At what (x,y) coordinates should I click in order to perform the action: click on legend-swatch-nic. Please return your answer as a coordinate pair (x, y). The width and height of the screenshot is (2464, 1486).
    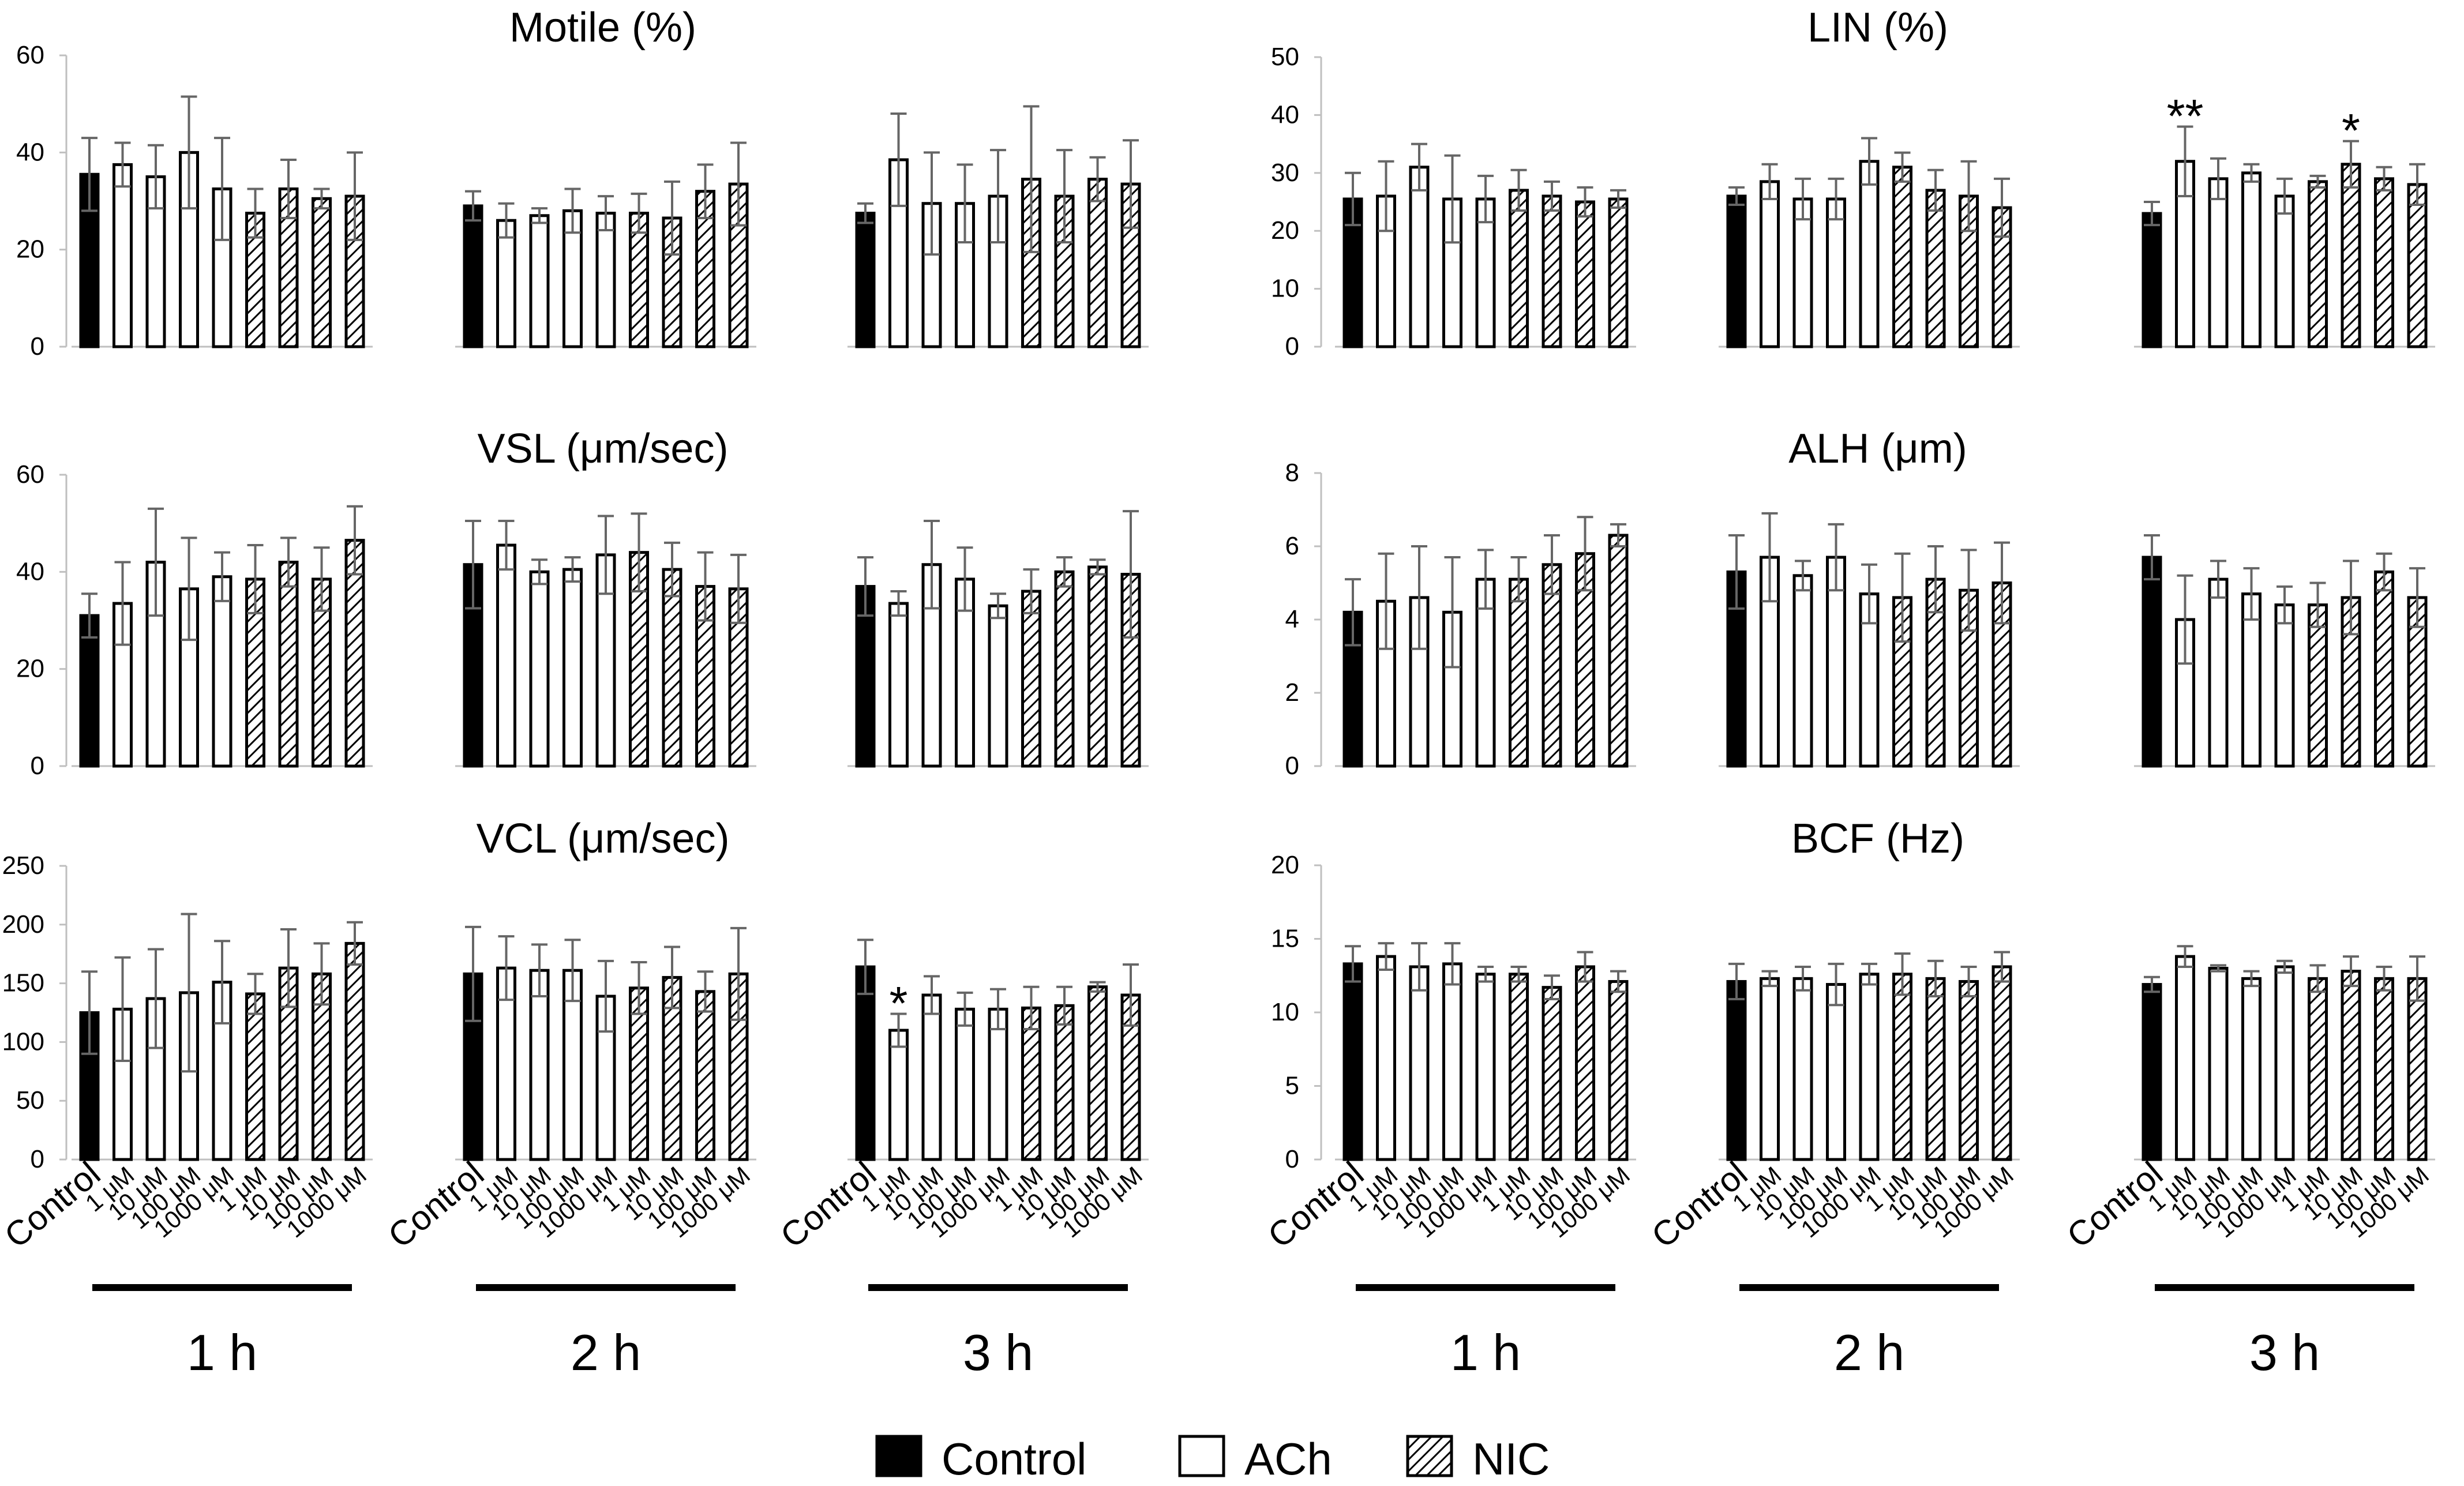
    Looking at the image, I should click on (1429, 1456).